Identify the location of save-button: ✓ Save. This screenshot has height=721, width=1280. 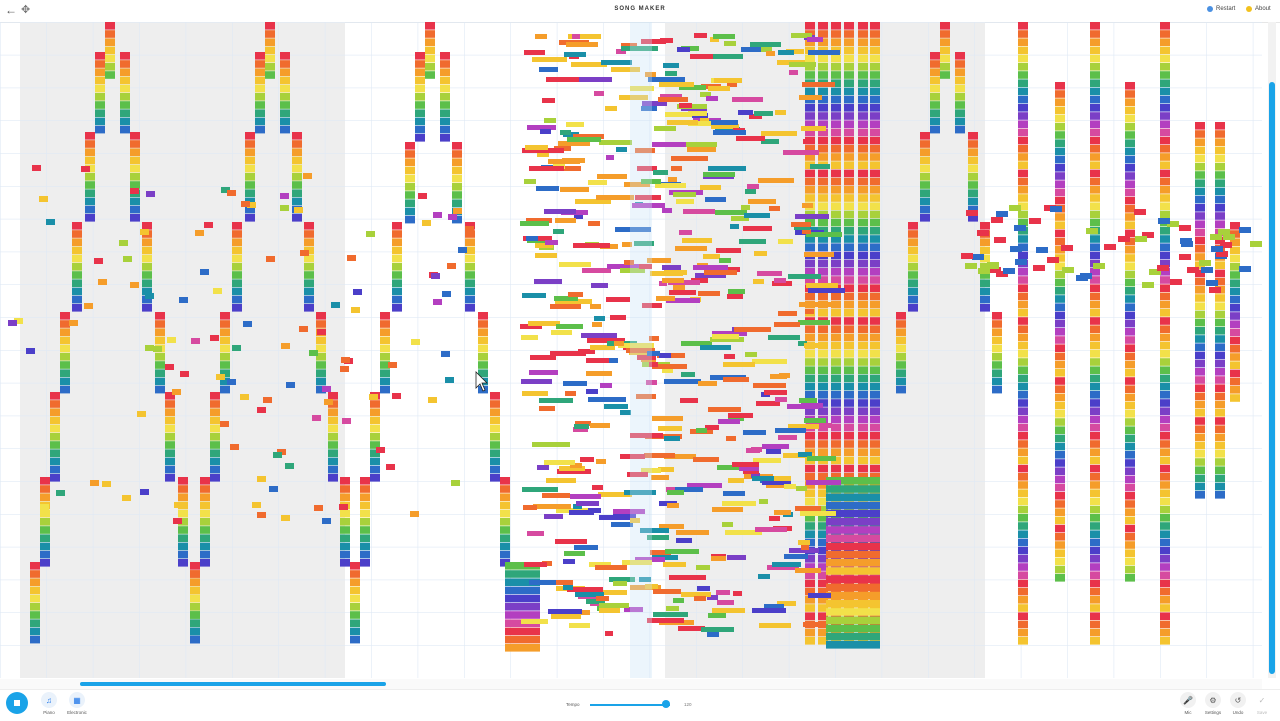
(1262, 703).